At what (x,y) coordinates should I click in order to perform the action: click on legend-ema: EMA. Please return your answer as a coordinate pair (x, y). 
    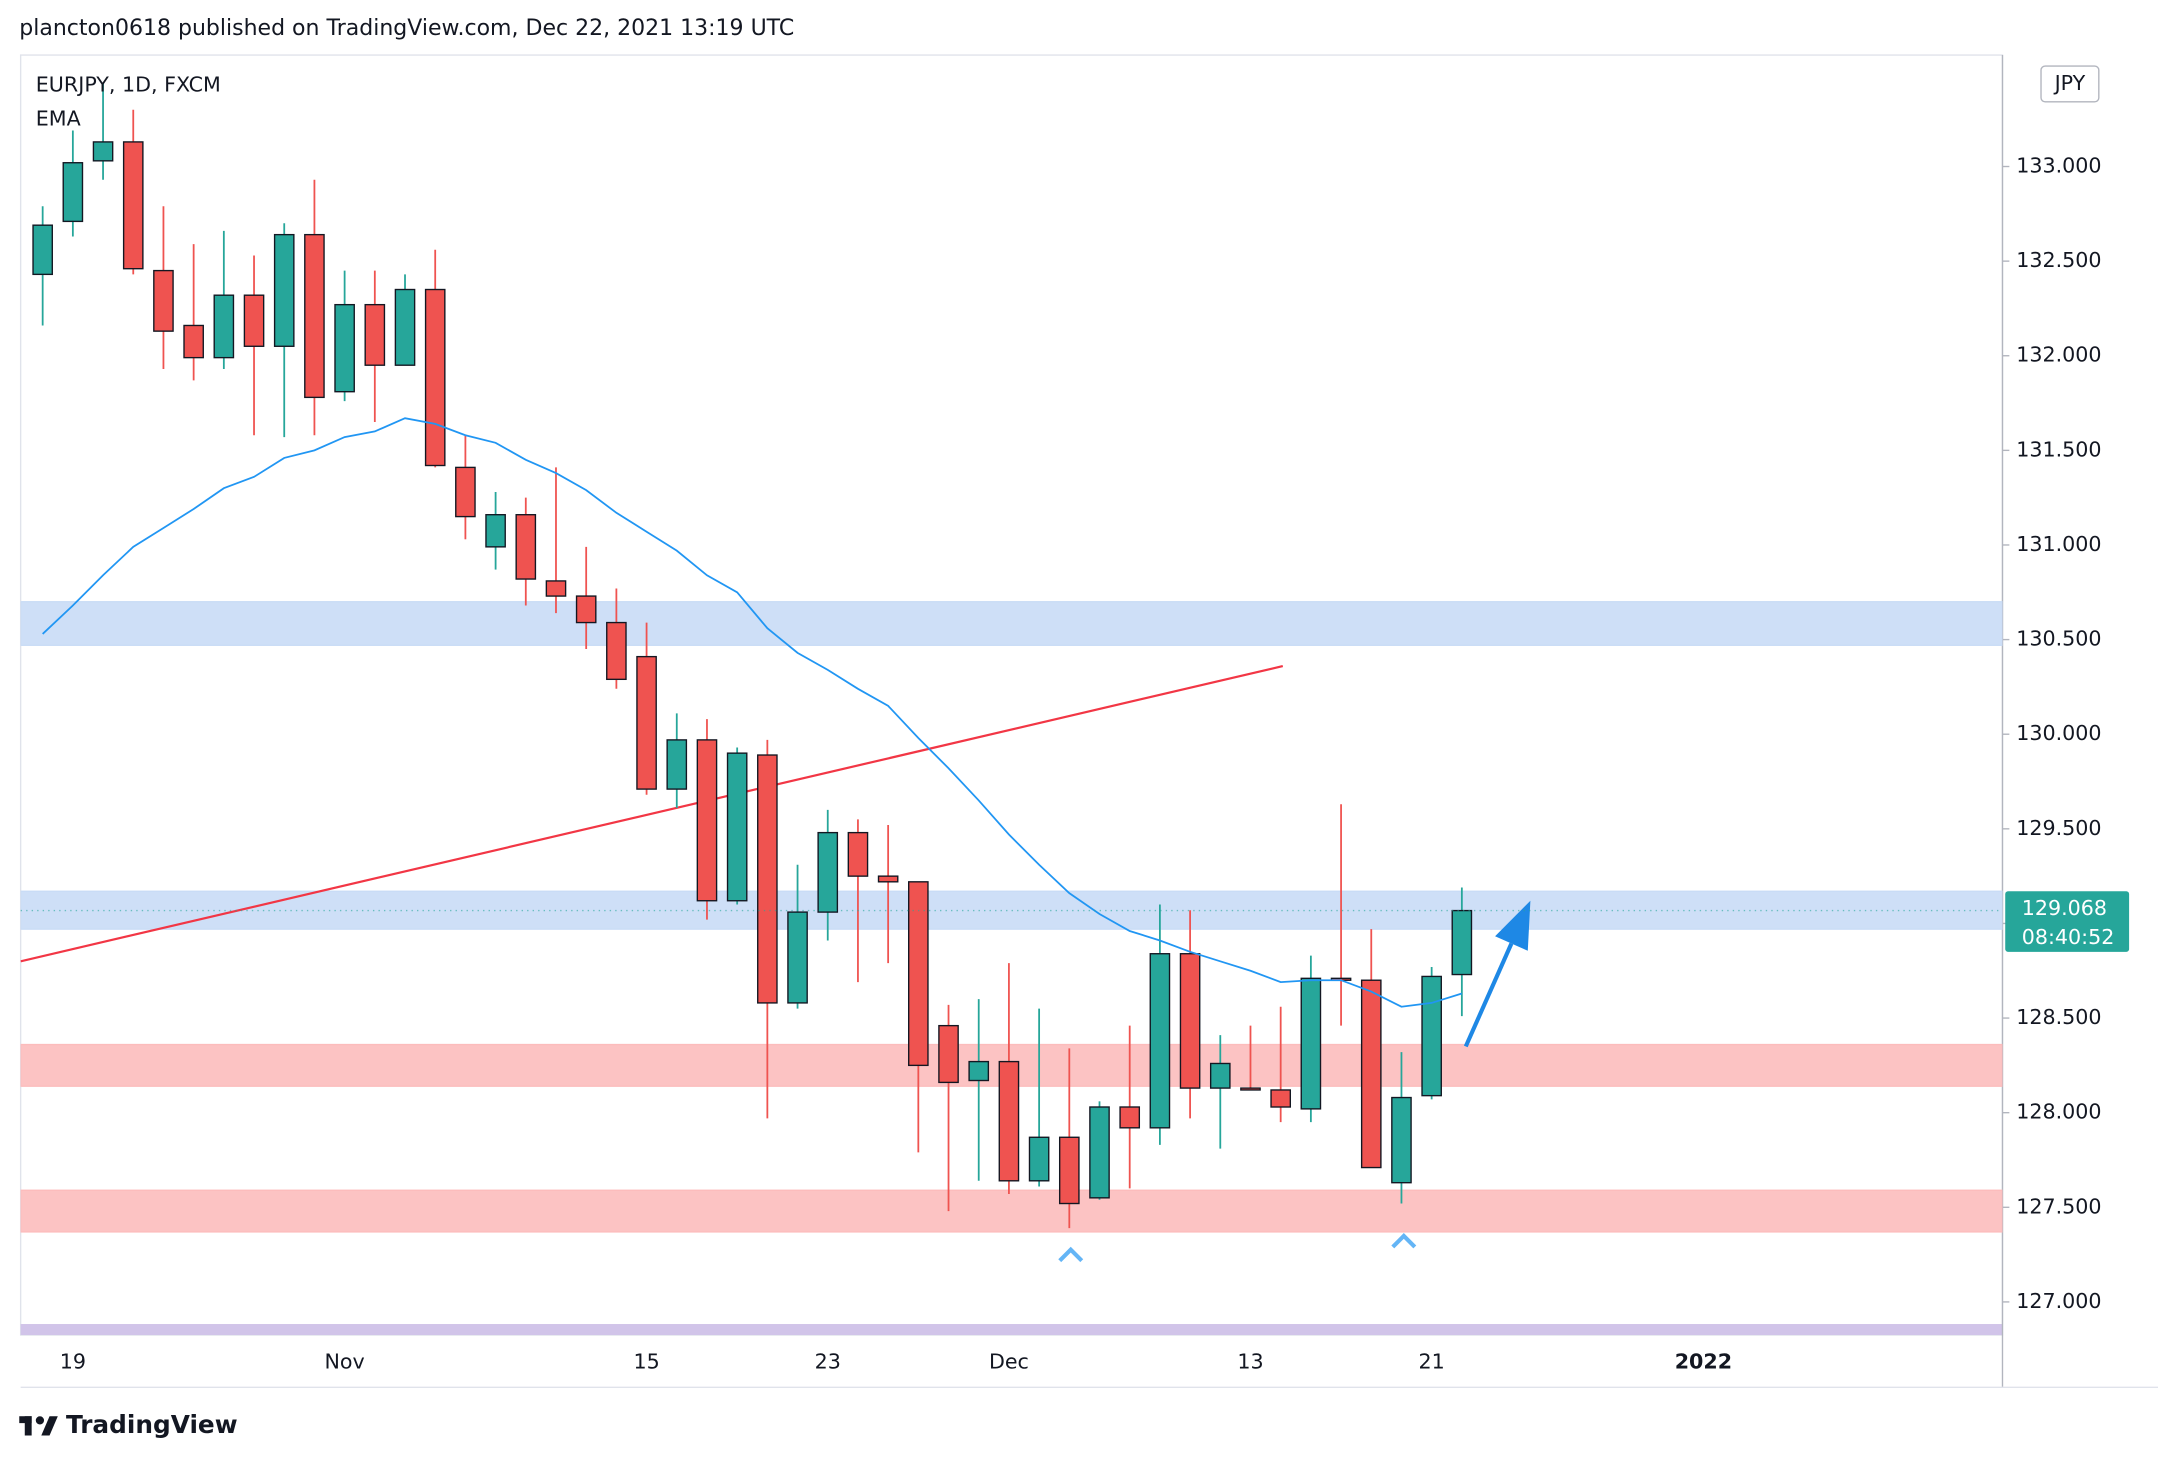
    Looking at the image, I should click on (58, 119).